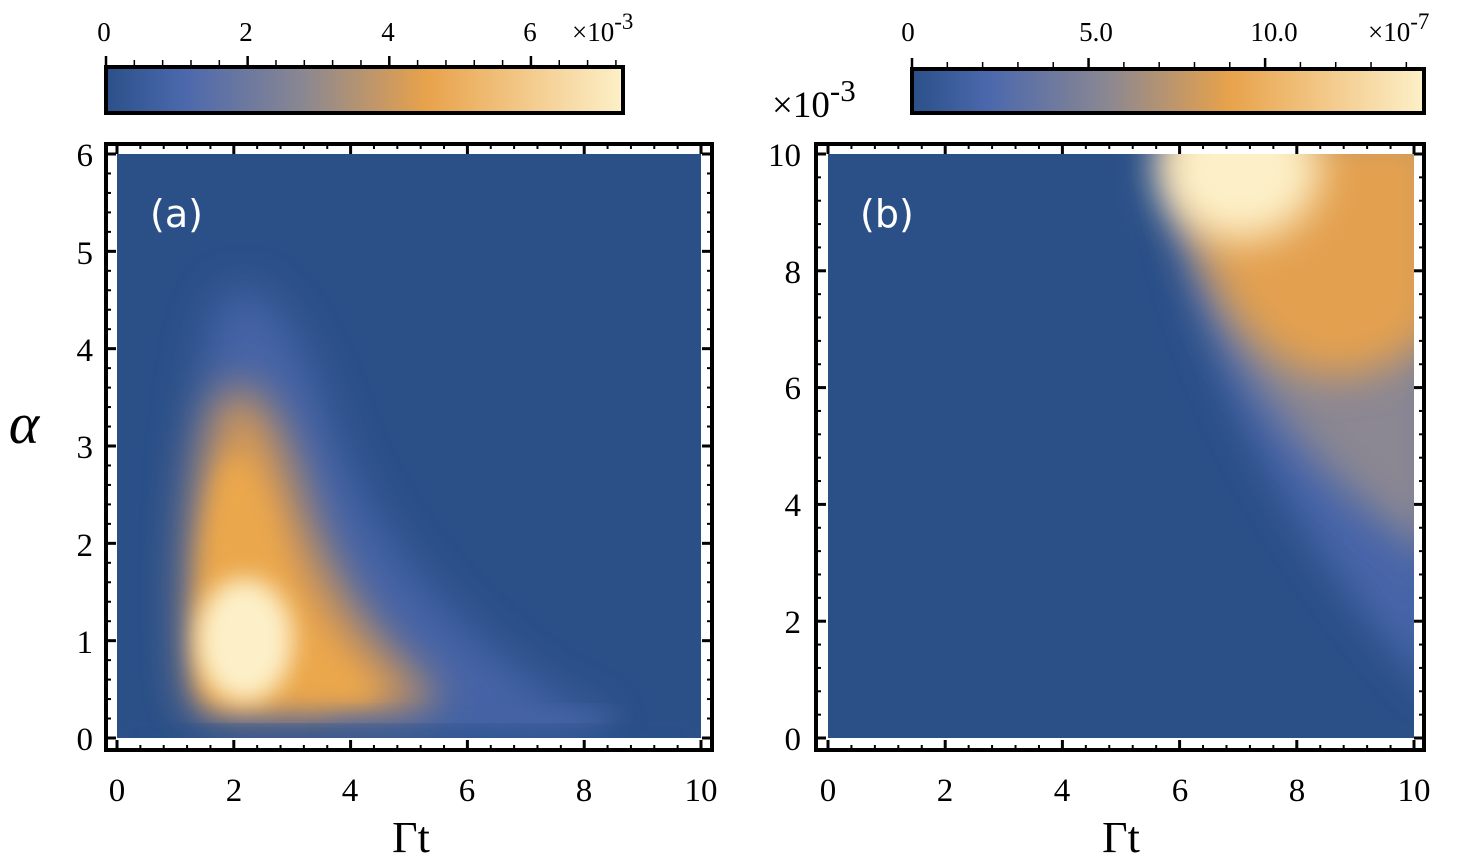 This screenshot has width=1462, height=861. I want to click on y-axis-a: 0 1 2 3 4 5 6 α, so click(51, 448).